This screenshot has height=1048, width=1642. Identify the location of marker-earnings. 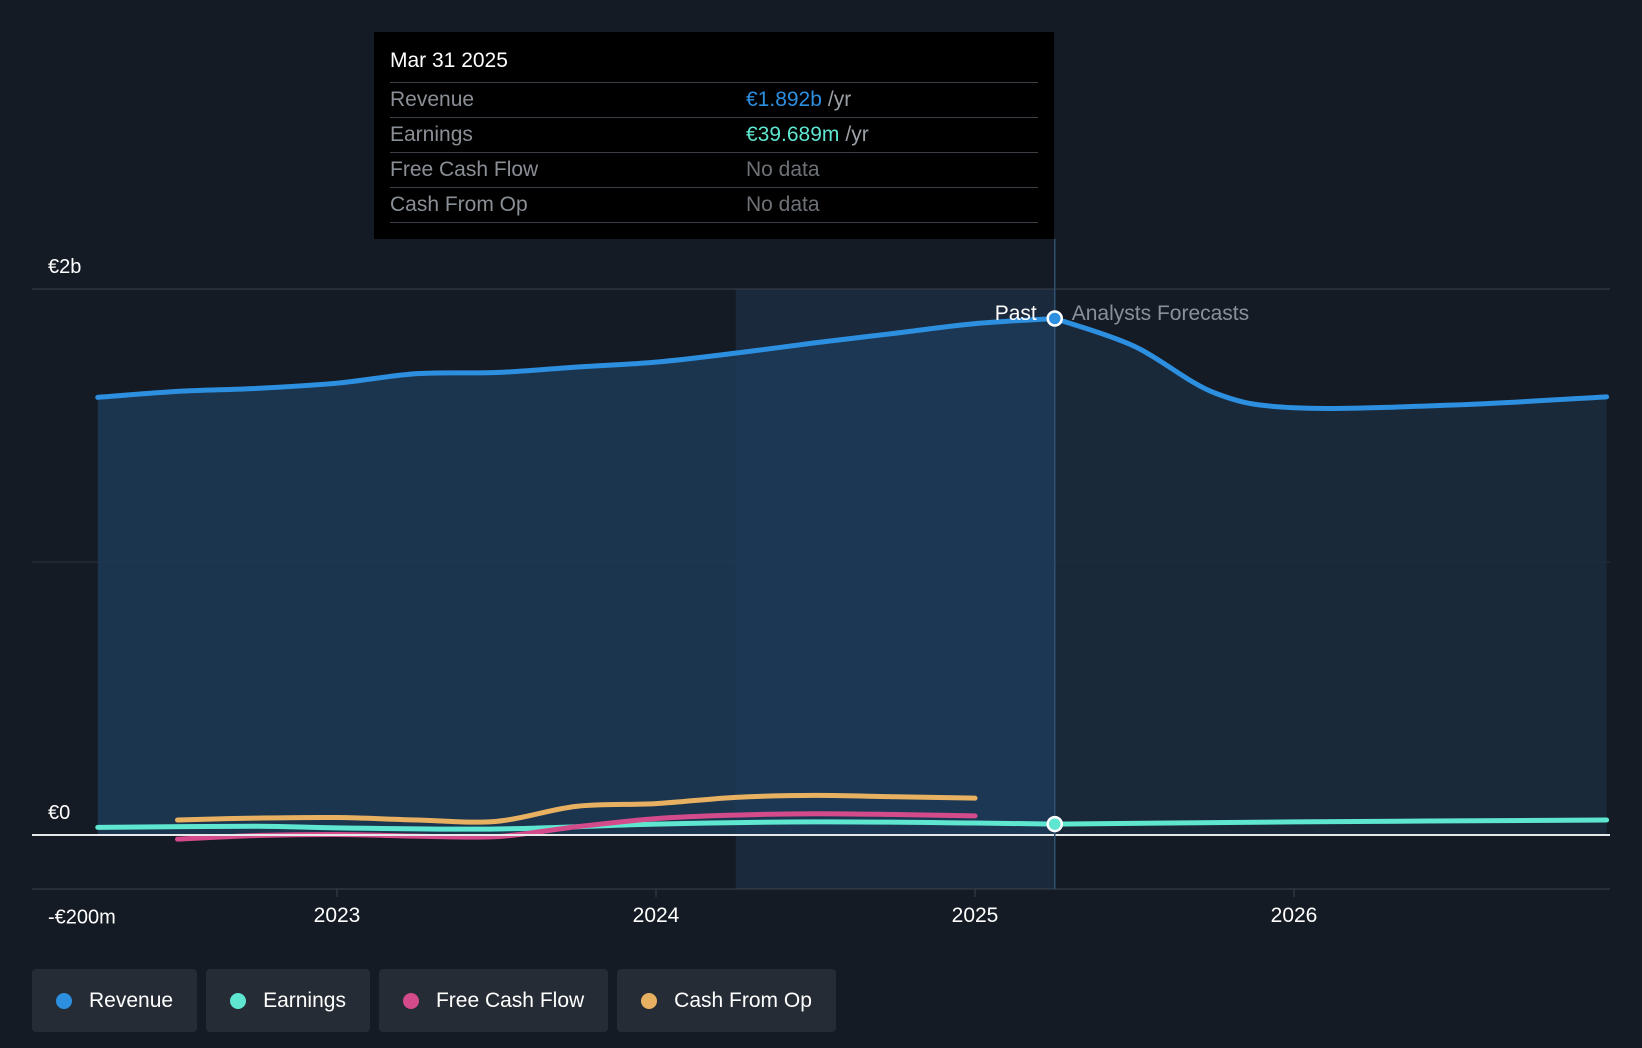
(1054, 824).